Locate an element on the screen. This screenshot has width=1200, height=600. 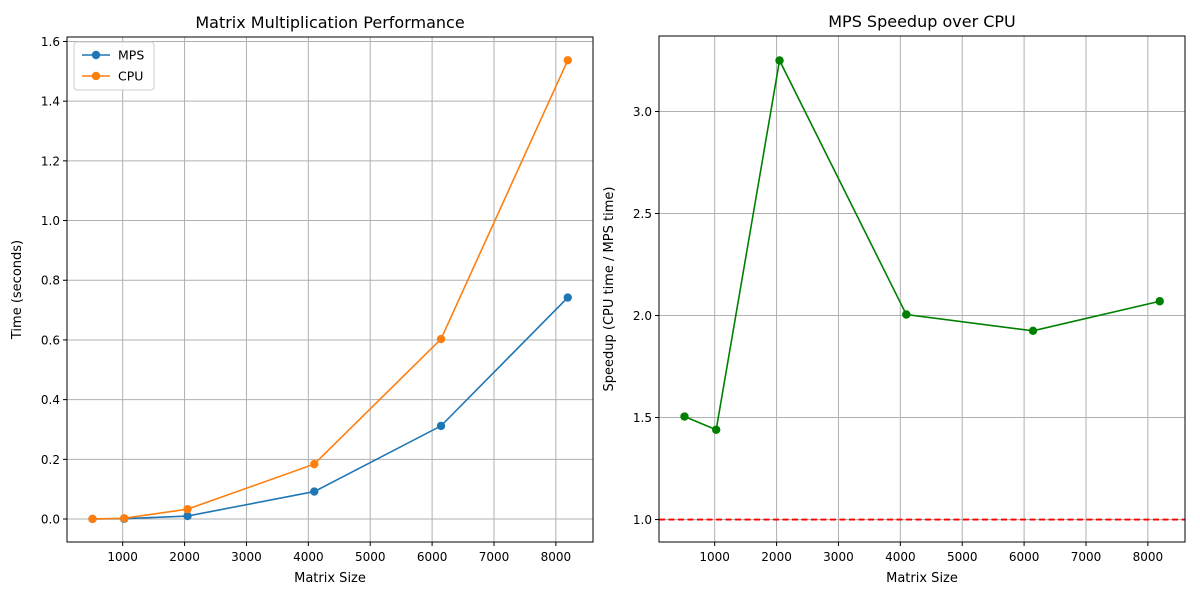
y-tick-label: 1.2 is located at coordinates (50, 161).